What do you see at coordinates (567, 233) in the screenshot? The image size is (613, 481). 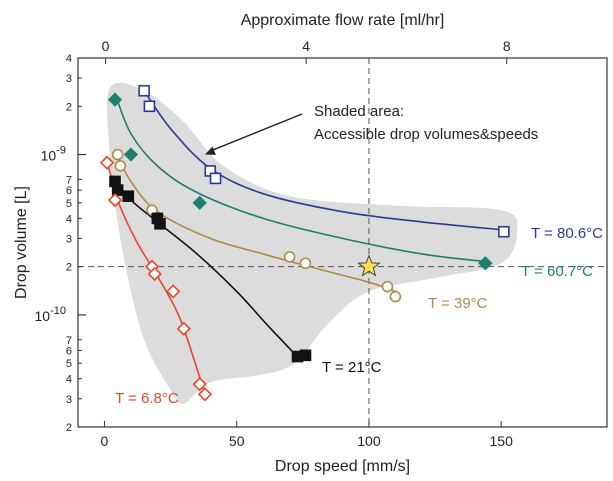 I see `series-label-0: T = 80.6°C` at bounding box center [567, 233].